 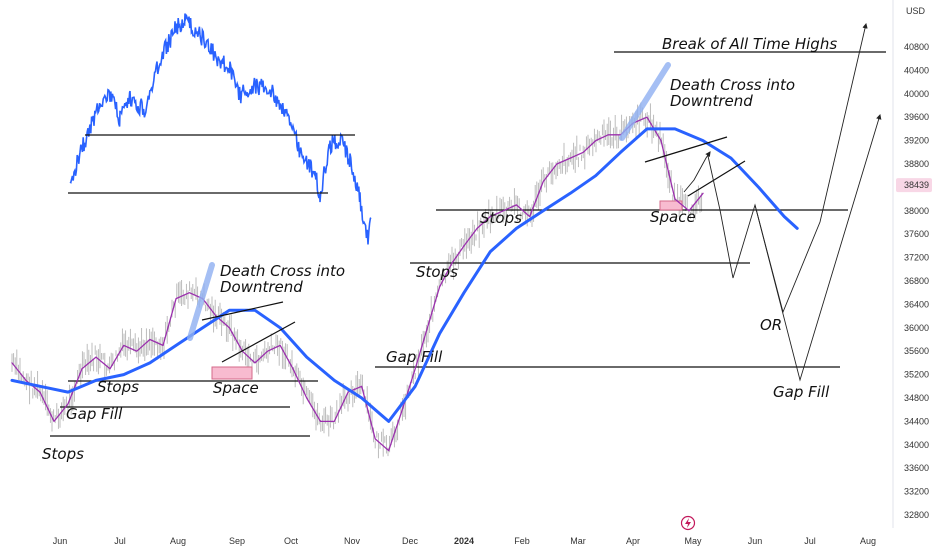 I want to click on y-tick-label: 34000, so click(x=916, y=445).